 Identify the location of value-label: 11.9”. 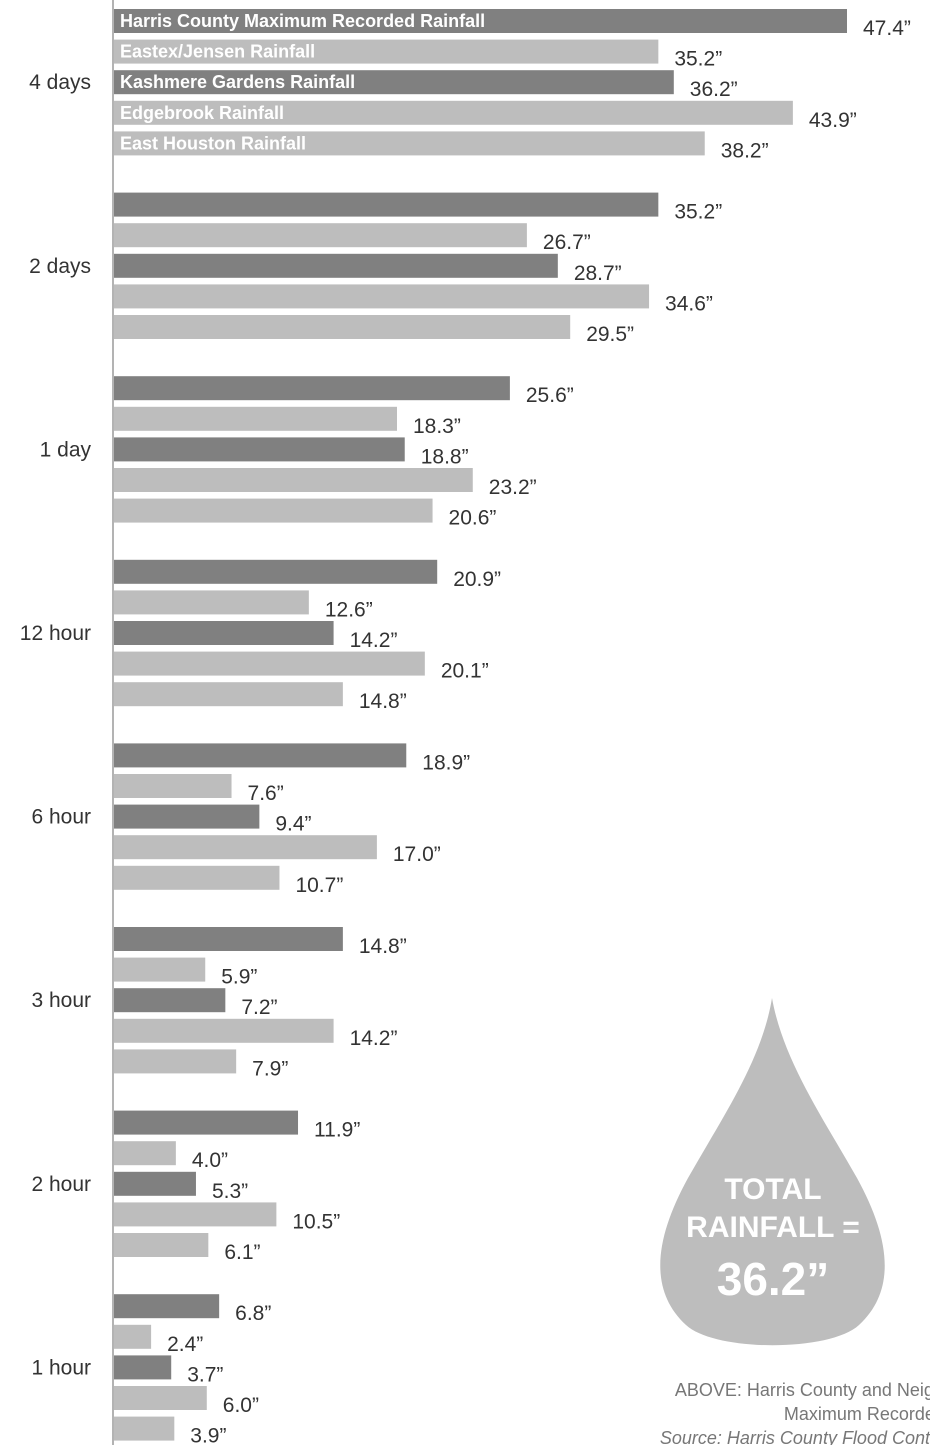
(337, 1130).